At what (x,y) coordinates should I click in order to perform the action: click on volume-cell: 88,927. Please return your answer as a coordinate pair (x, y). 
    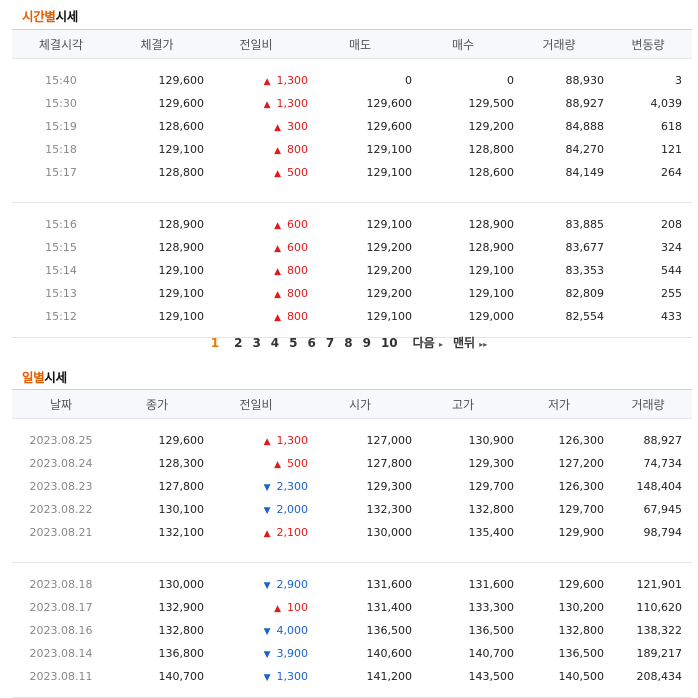
    Looking at the image, I should click on (663, 440).